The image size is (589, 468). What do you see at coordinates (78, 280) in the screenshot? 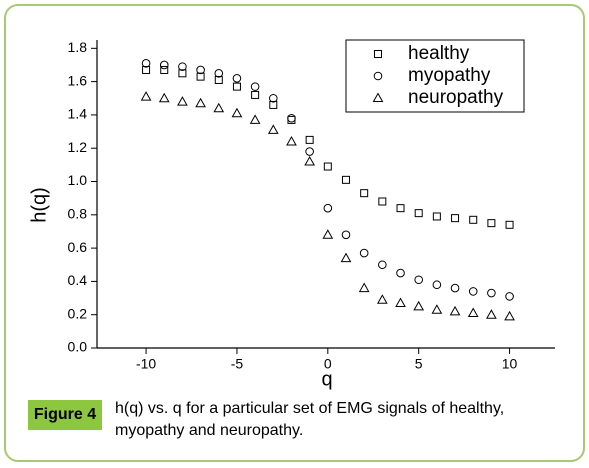
I see `y-tick-label: 0.4` at bounding box center [78, 280].